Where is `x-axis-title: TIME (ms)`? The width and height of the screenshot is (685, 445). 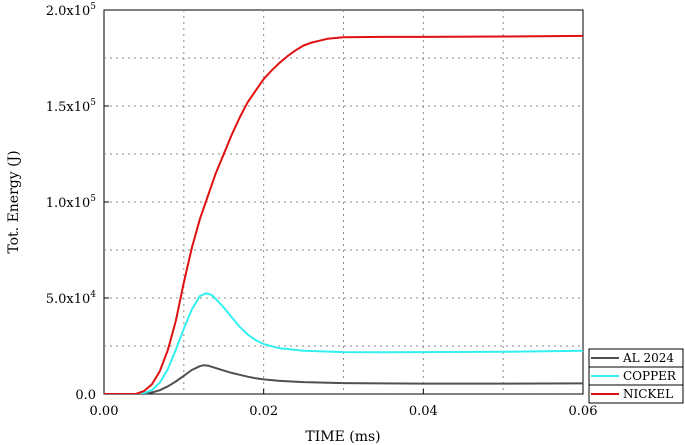 x-axis-title: TIME (ms) is located at coordinates (342, 437).